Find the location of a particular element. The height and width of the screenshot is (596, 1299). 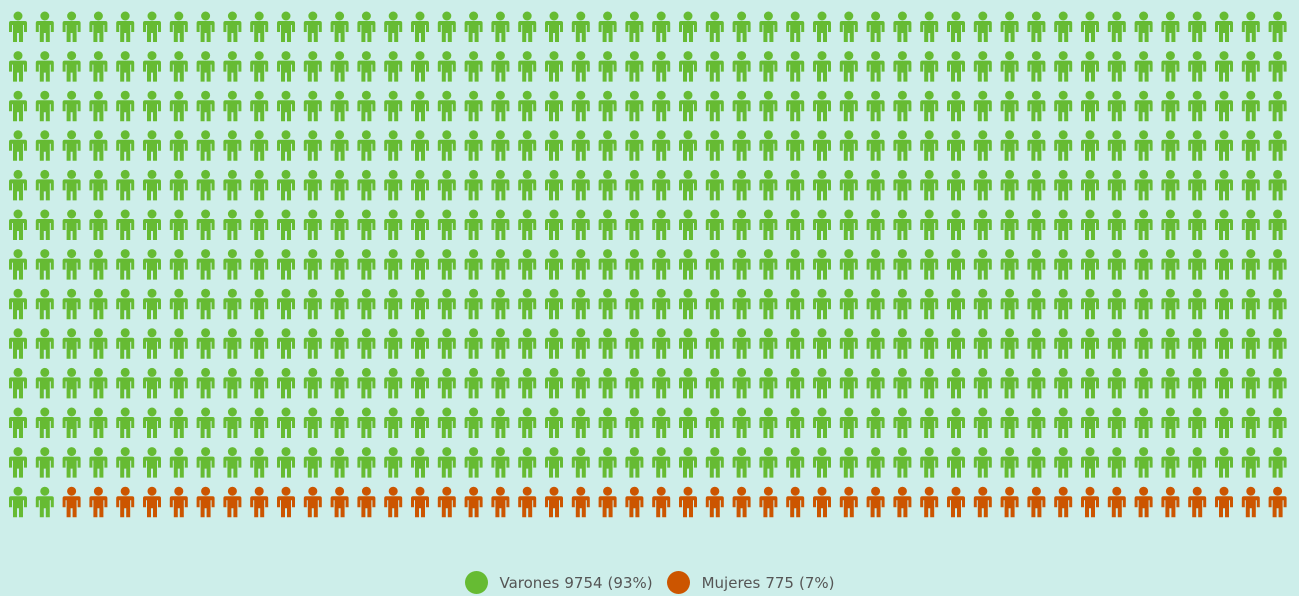

legend-value: 9754 is located at coordinates (583, 582).